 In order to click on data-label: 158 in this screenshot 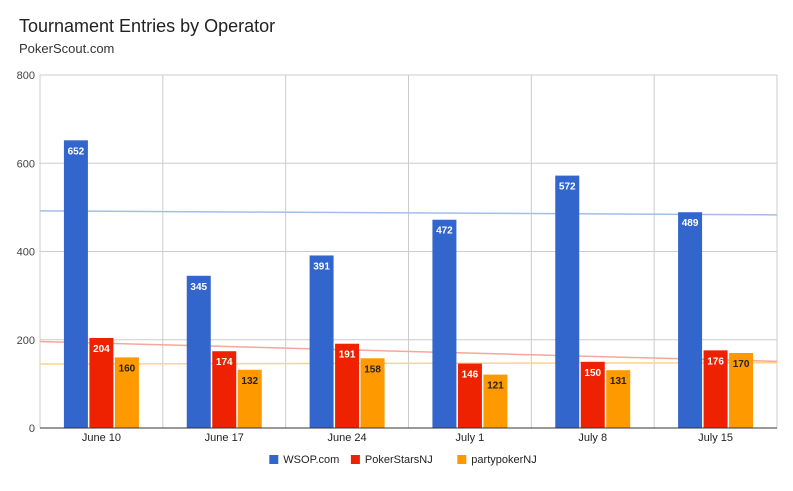, I will do `click(372, 369)`.